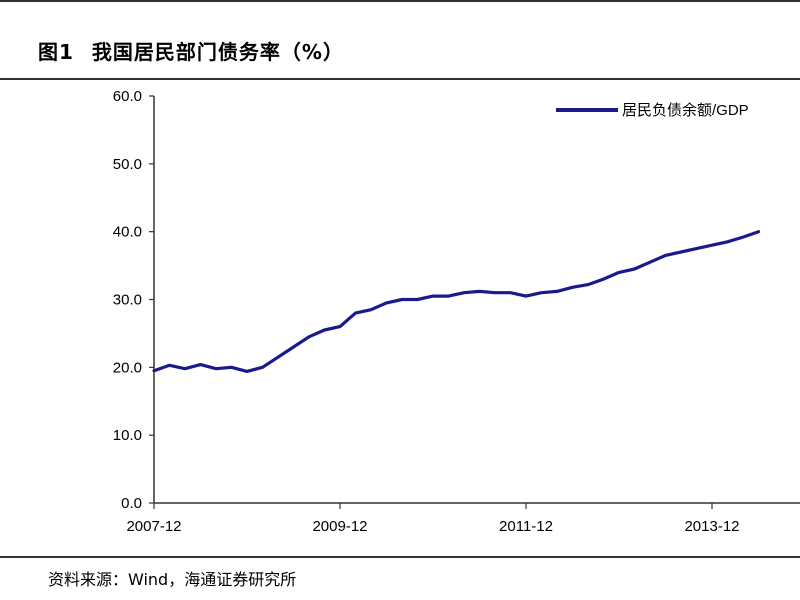 The height and width of the screenshot is (600, 800). I want to click on y-tick-label: 30.0, so click(127, 300).